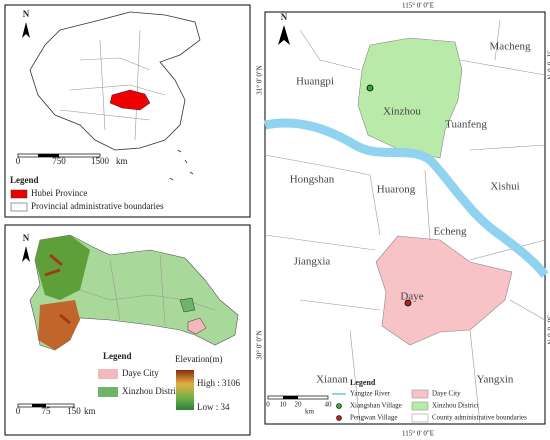 The image size is (550, 440). What do you see at coordinates (47, 411) in the screenshot?
I see `scale-label: 75` at bounding box center [47, 411].